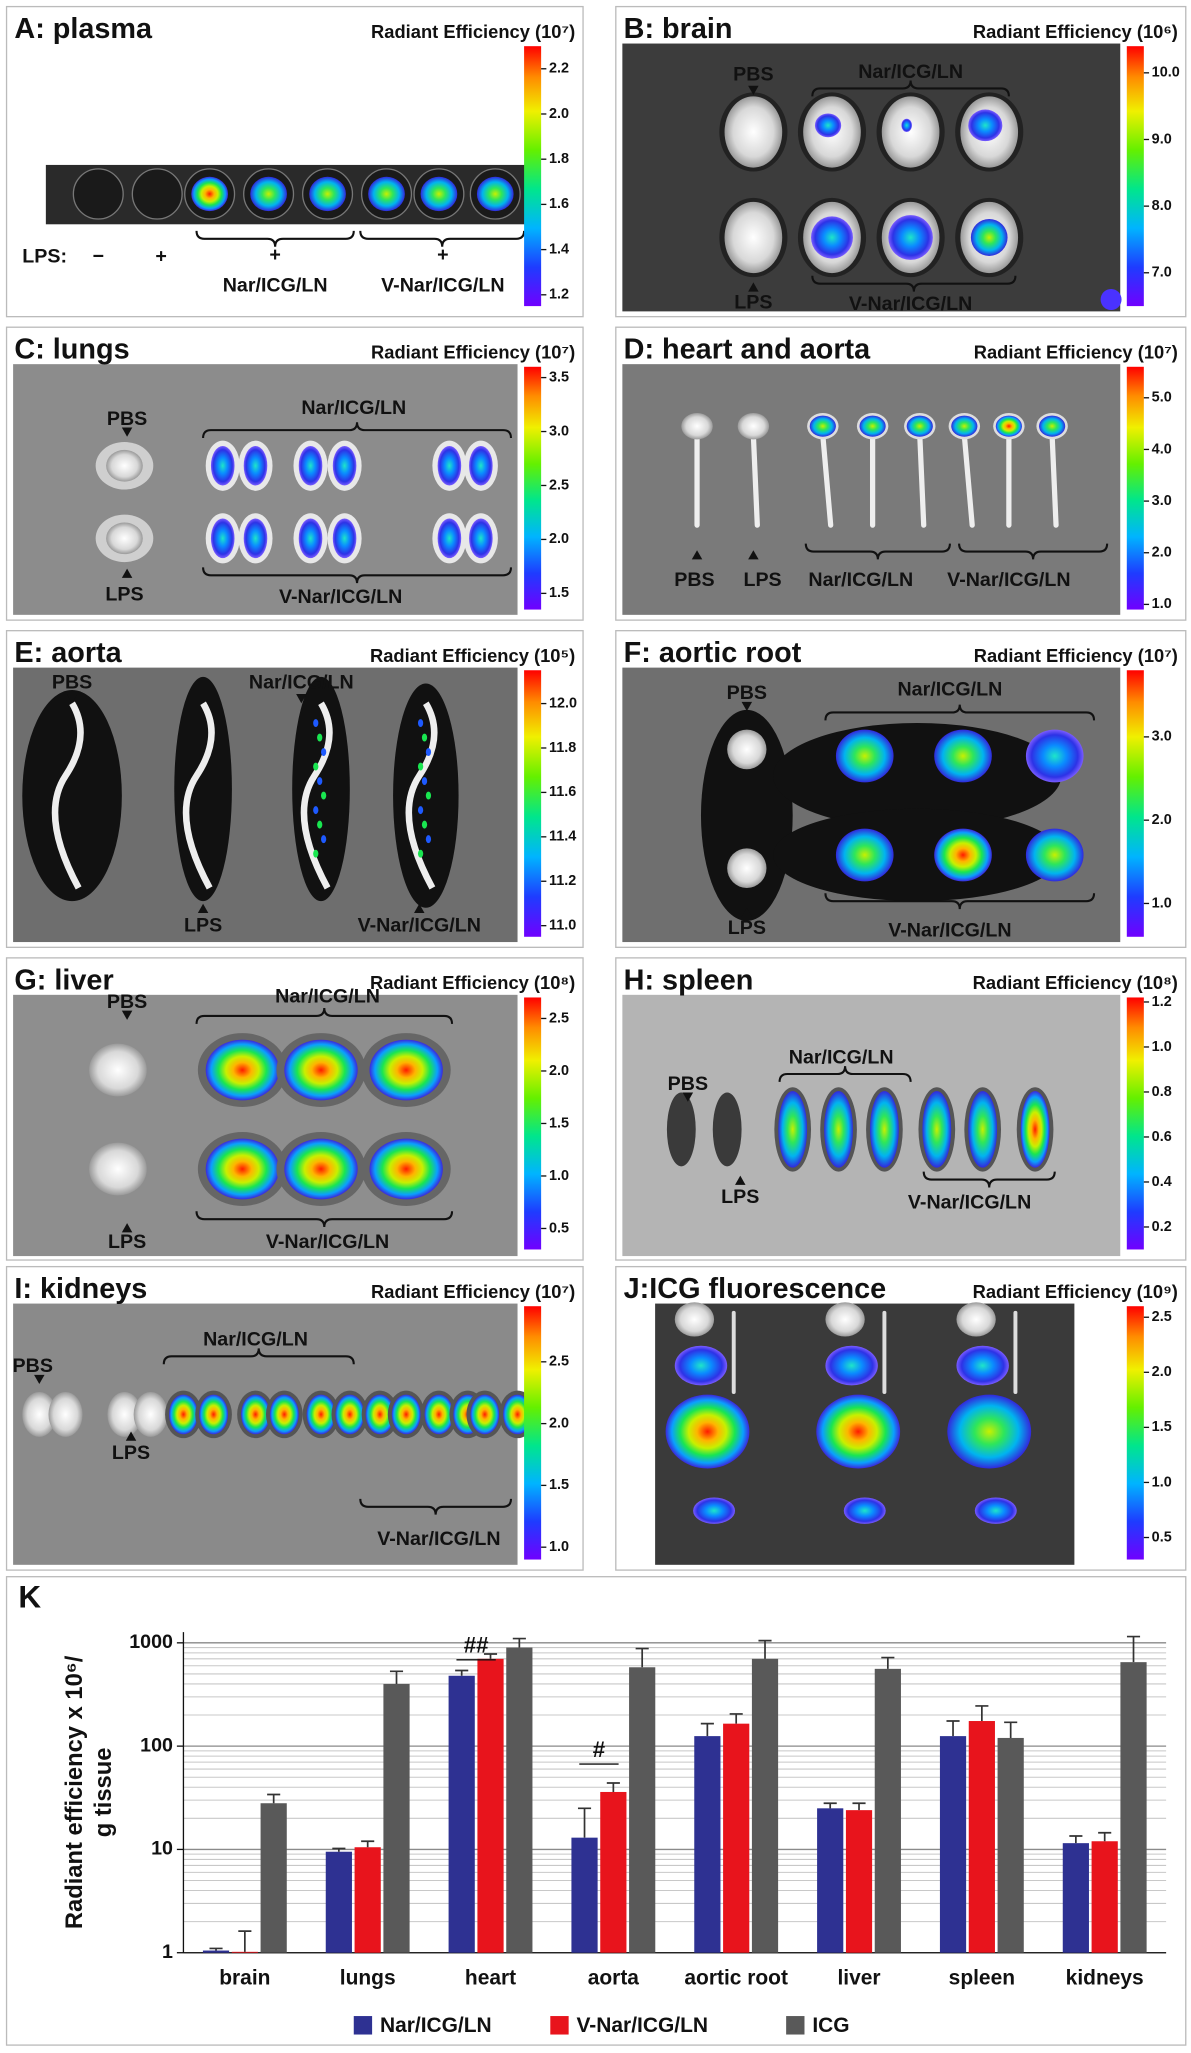 This screenshot has width=1191, height=2053. Describe the element at coordinates (559, 249) in the screenshot. I see `colorbar-tick-label: 1.4` at that location.